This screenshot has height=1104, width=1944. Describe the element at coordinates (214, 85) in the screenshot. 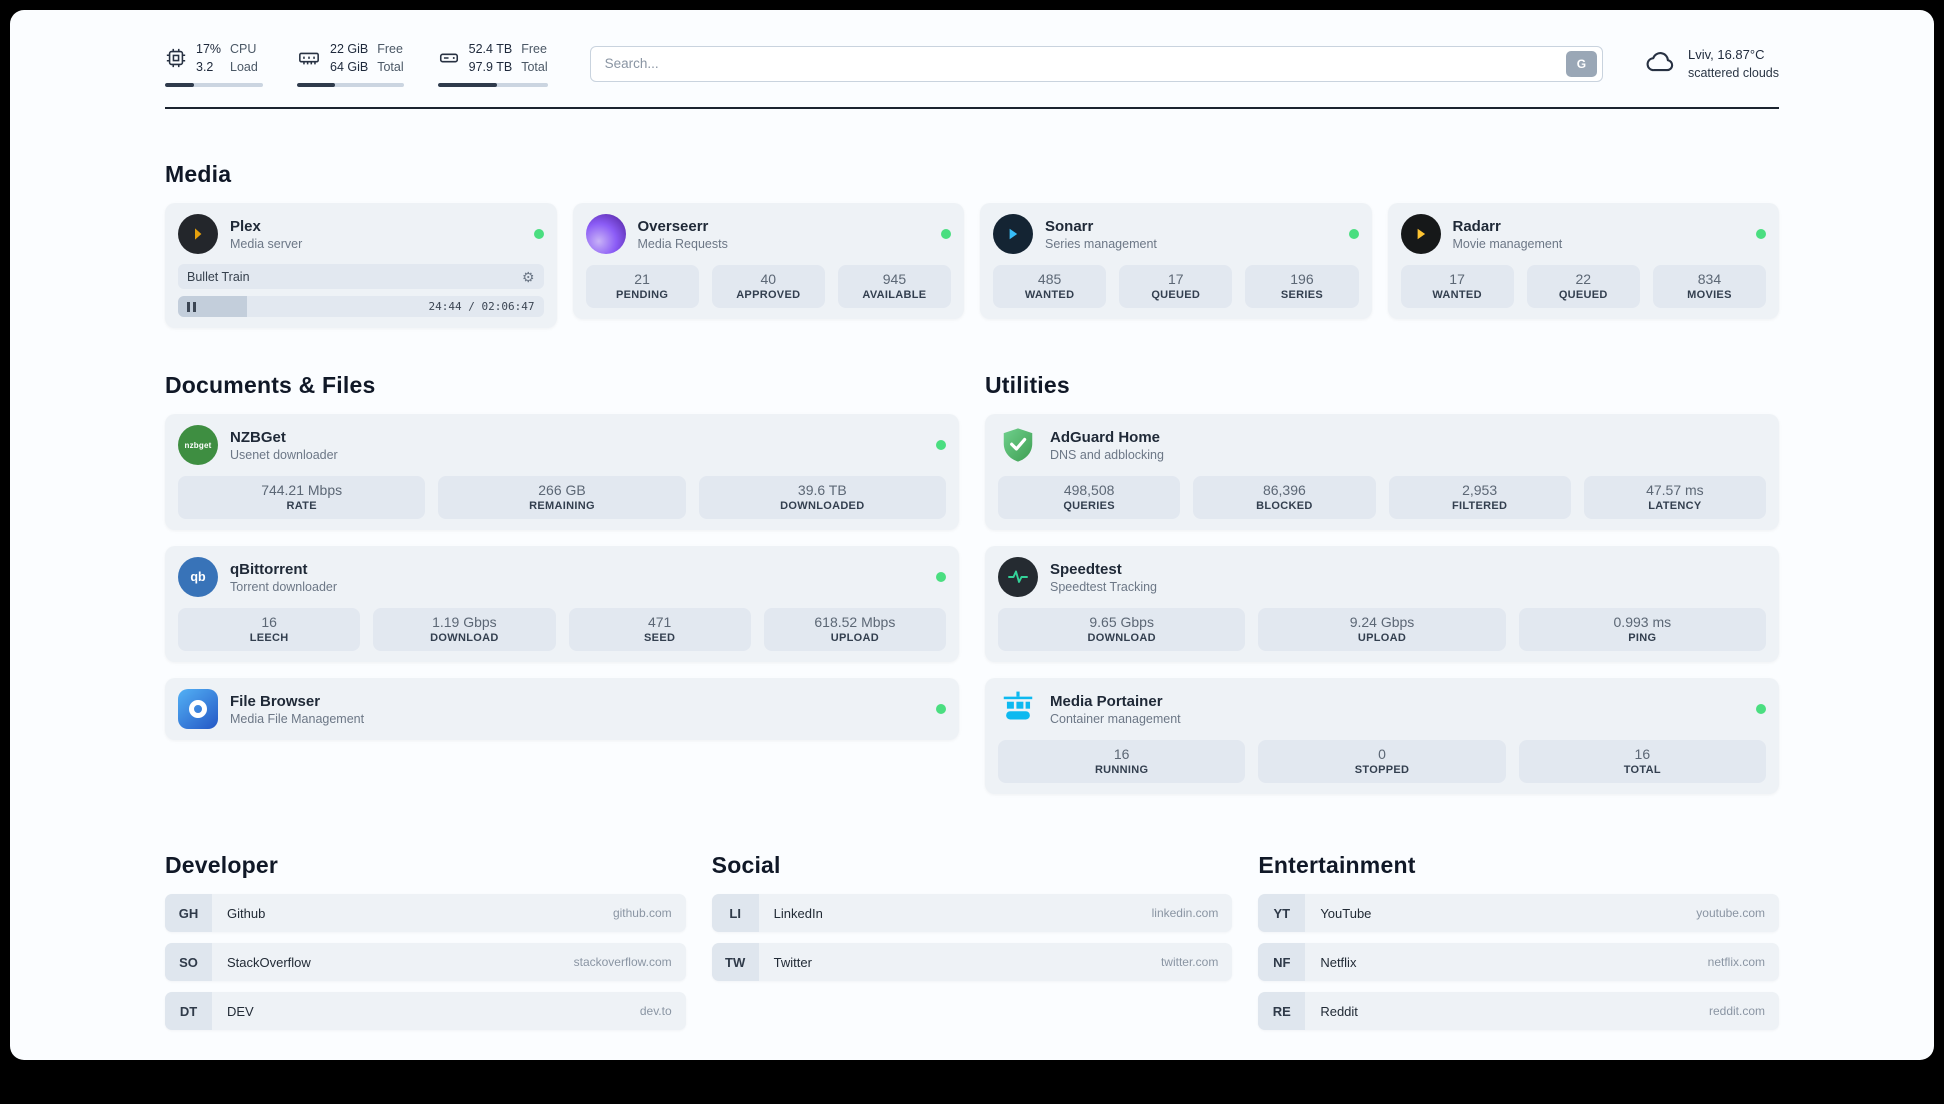

I see `cpu-usage-bar` at that location.